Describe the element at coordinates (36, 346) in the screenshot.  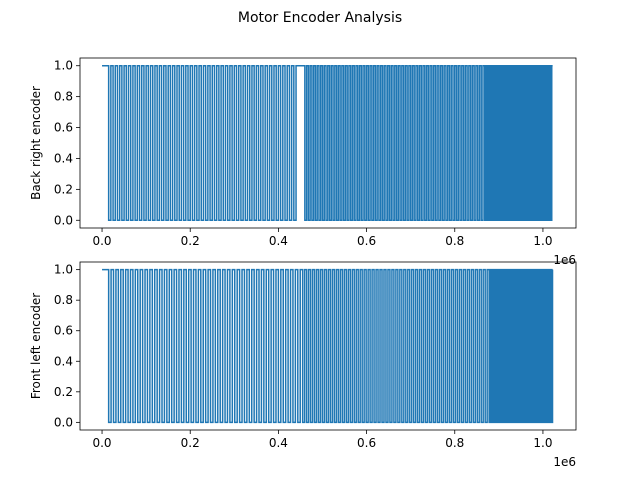
I see `y-axis-label: Front left encoder` at that location.